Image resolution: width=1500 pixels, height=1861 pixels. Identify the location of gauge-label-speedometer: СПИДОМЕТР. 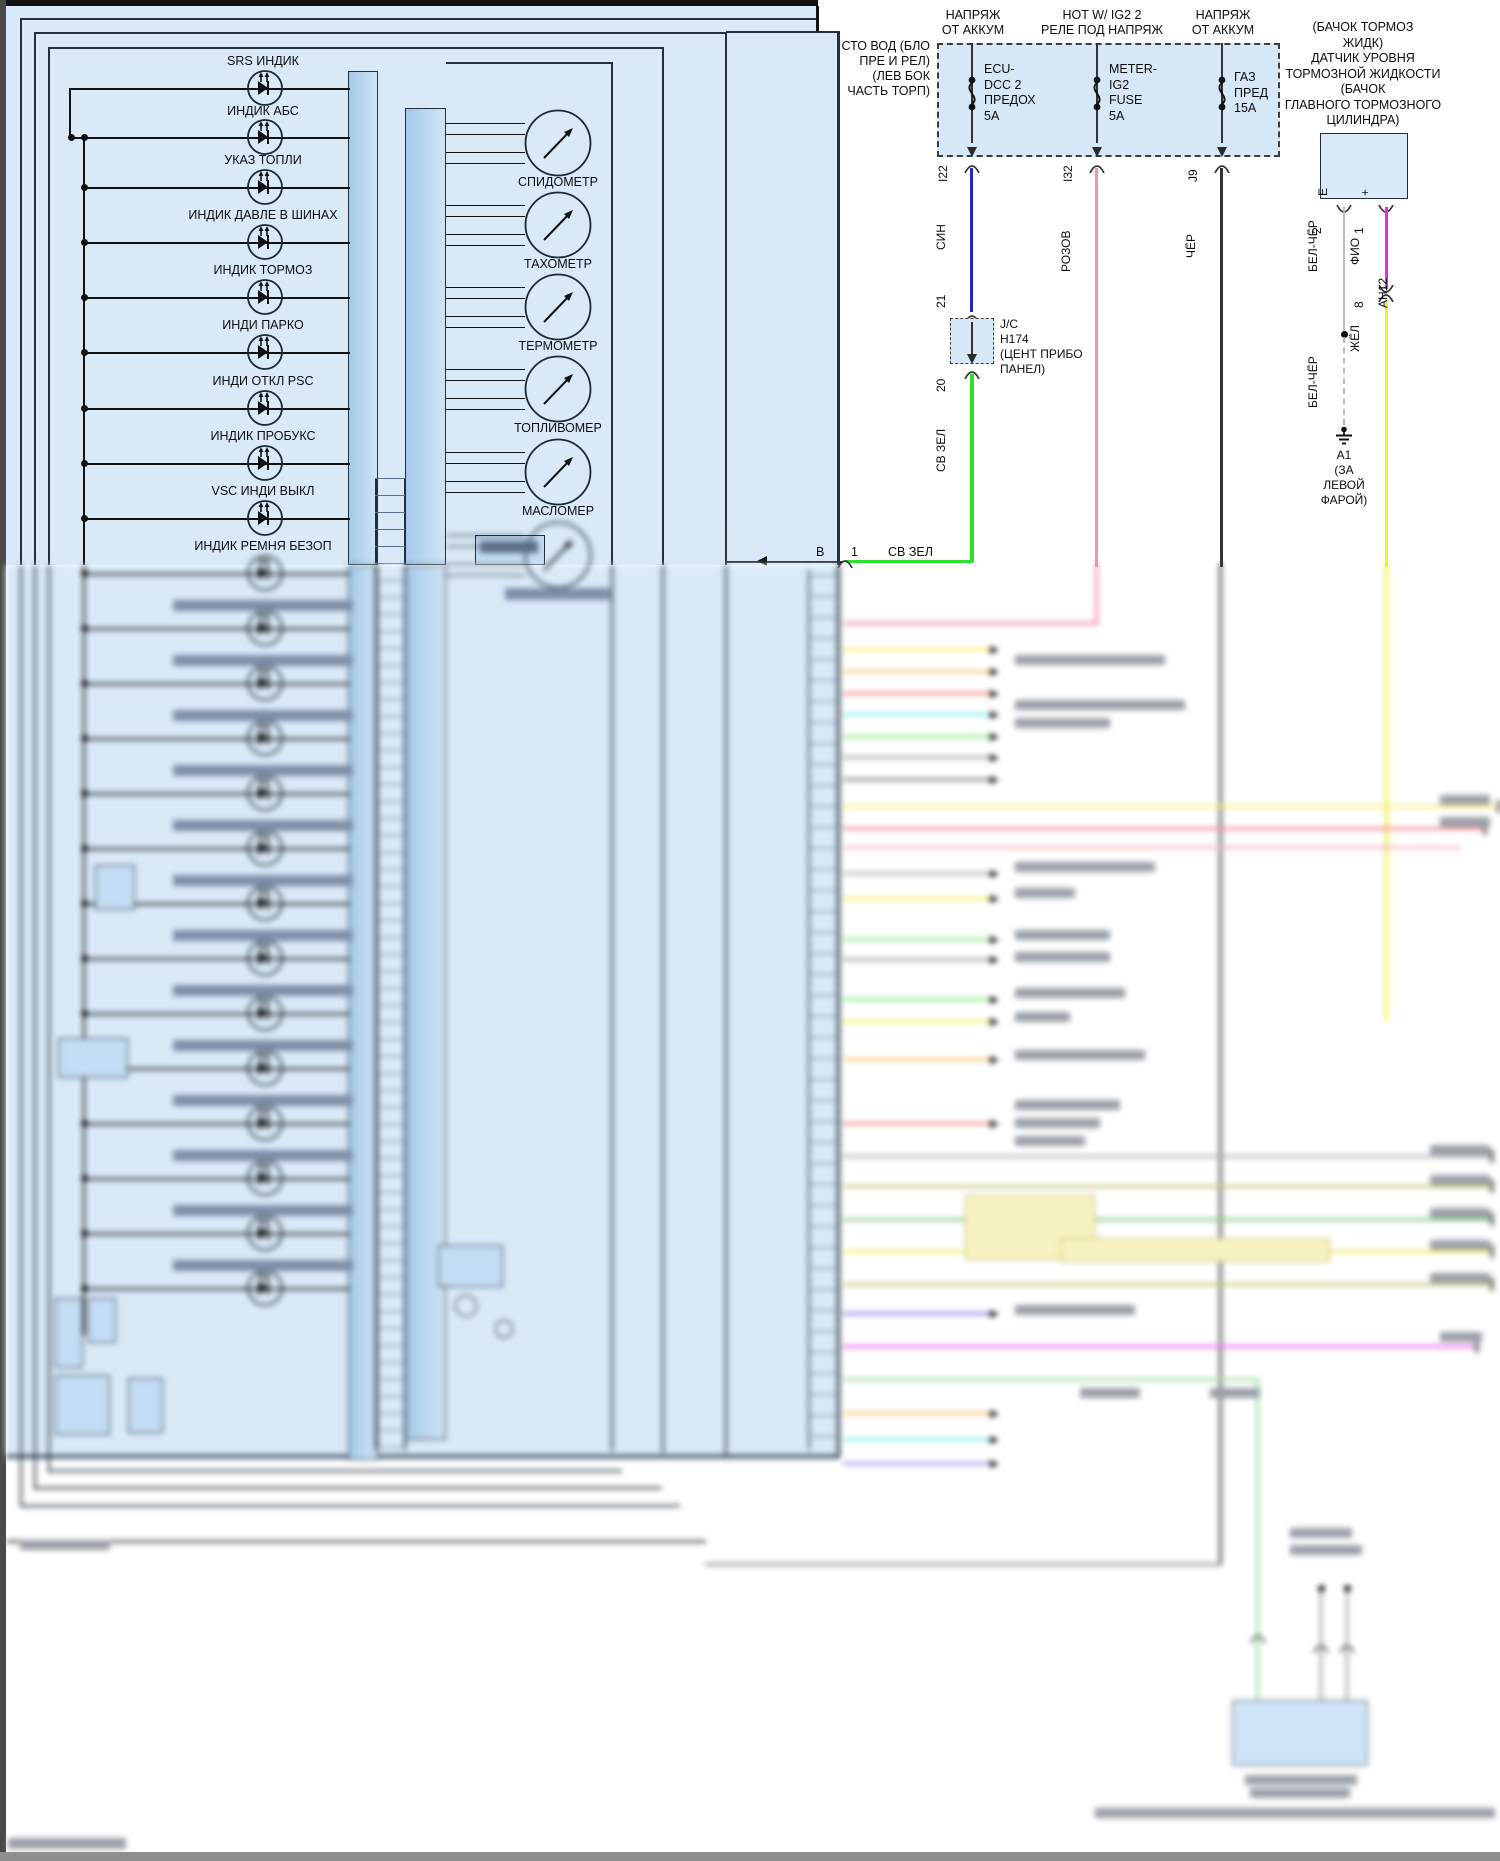
(558, 182).